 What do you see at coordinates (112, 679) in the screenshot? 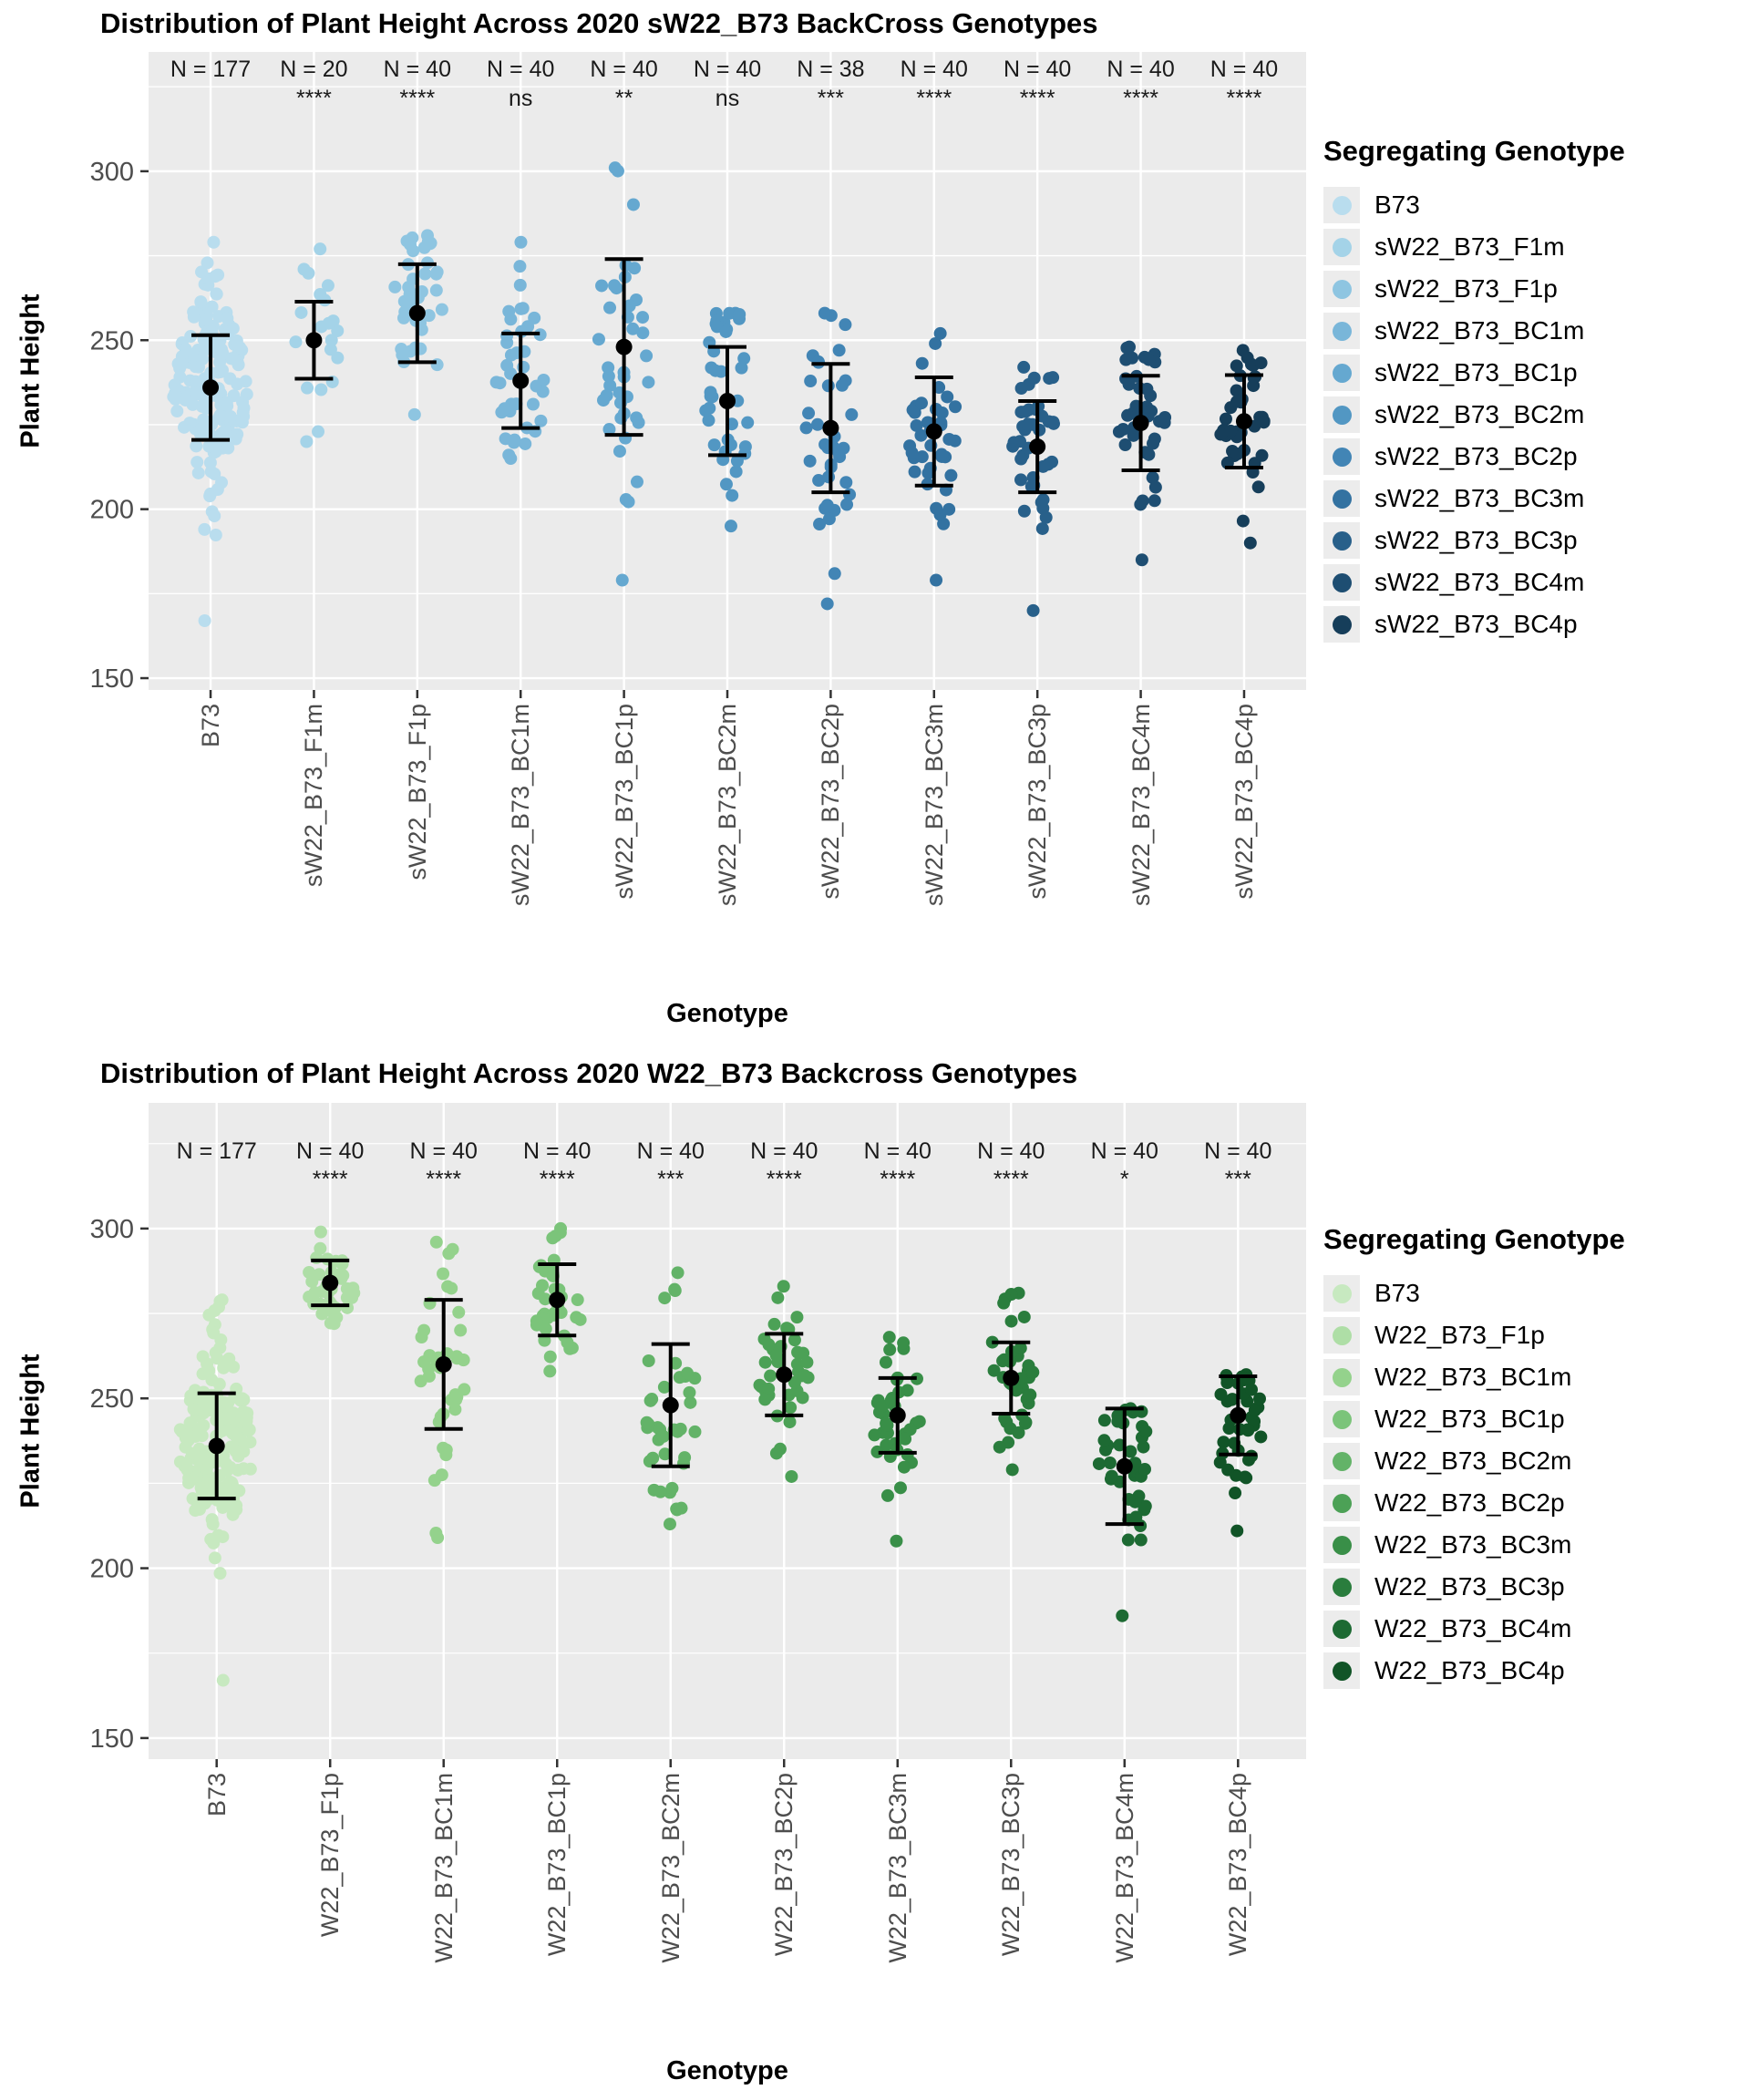
I see `y-tick-label: 150` at bounding box center [112, 679].